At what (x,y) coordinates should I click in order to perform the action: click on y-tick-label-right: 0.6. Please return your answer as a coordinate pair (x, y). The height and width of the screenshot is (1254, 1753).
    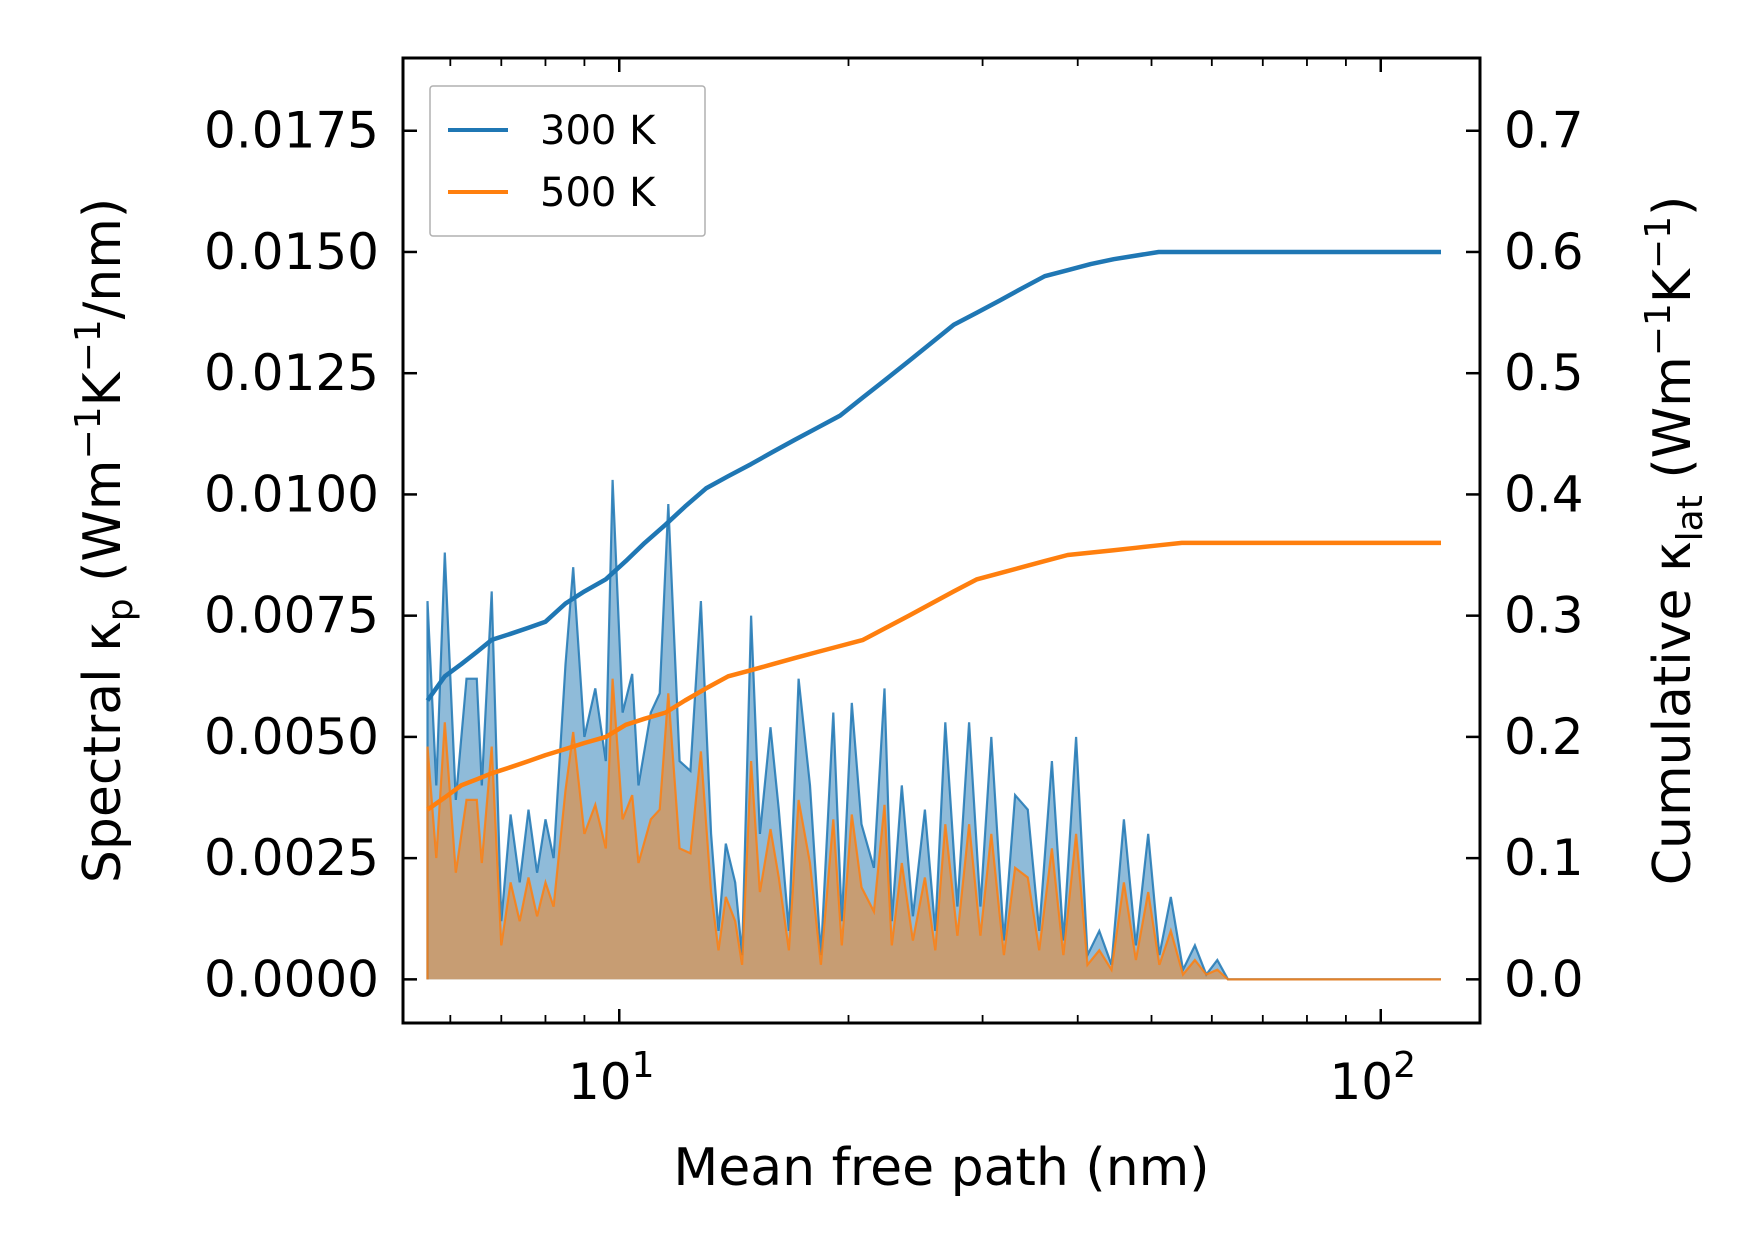
    Looking at the image, I should click on (1544, 252).